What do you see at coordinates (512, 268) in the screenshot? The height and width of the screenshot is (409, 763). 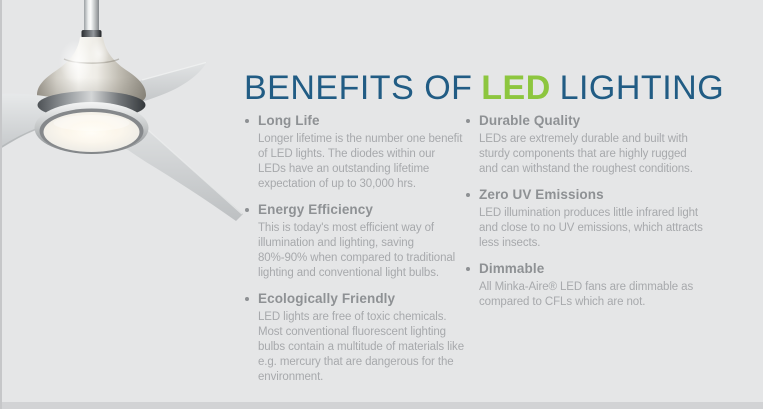 I see `benefit-heading: Dimmable` at bounding box center [512, 268].